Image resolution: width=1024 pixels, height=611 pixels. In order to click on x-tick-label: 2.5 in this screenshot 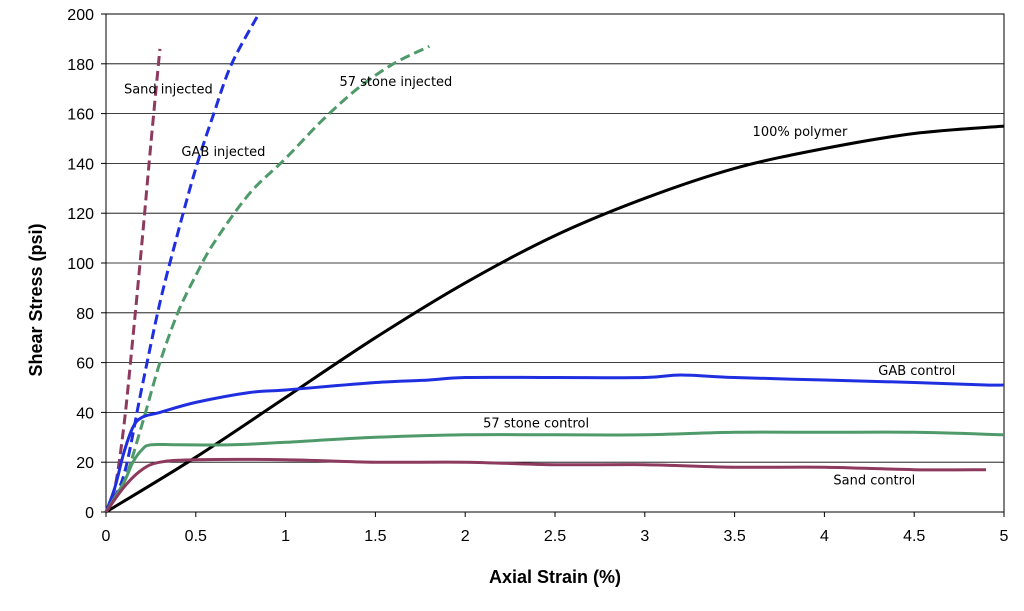, I will do `click(555, 536)`.